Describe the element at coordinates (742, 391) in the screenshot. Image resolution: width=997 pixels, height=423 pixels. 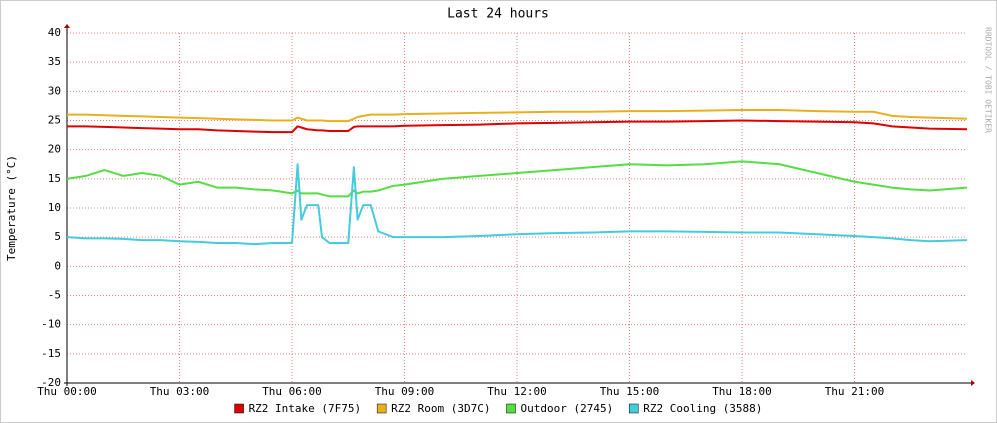
I see `x-tick-label: Thu 18:00` at that location.